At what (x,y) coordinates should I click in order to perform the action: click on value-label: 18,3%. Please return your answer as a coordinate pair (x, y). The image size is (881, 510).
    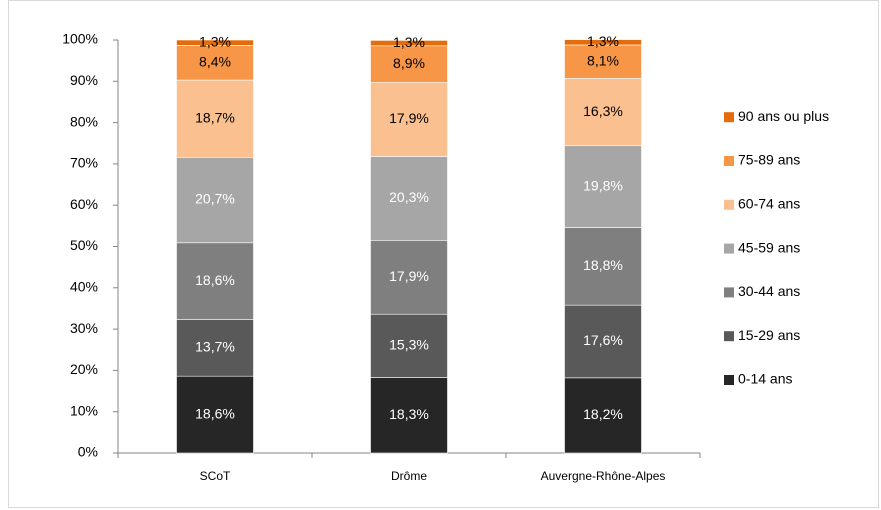
    Looking at the image, I should click on (409, 414).